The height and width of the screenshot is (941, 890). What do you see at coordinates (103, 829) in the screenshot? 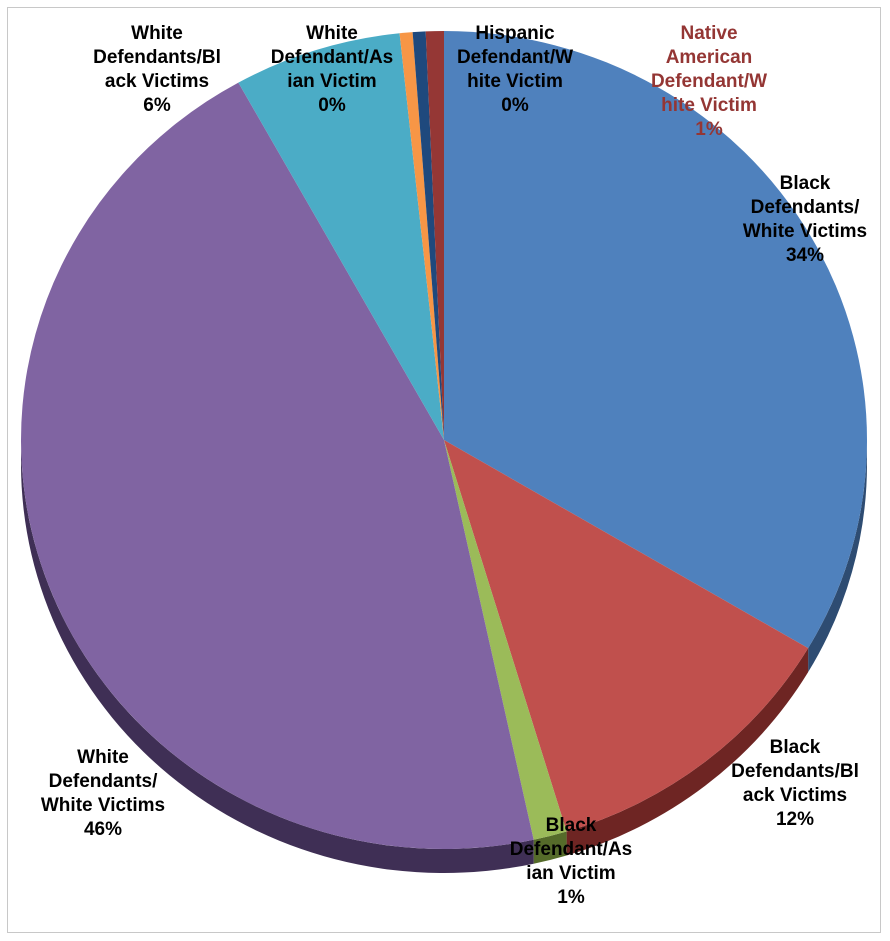
I see `label-percent: 46%` at bounding box center [103, 829].